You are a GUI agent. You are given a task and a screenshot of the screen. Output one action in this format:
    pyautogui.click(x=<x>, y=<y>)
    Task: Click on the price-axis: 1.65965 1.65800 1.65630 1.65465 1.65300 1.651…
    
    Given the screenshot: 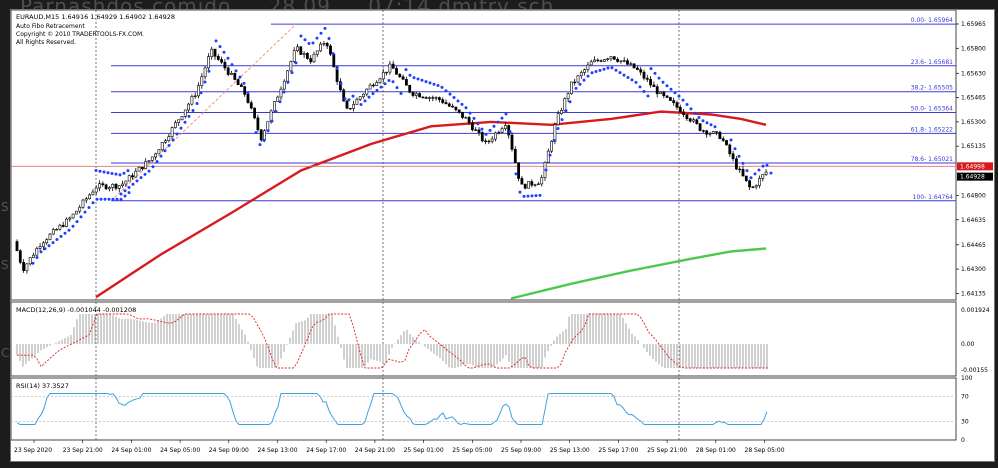 What is the action you would take?
    pyautogui.click(x=971, y=159)
    